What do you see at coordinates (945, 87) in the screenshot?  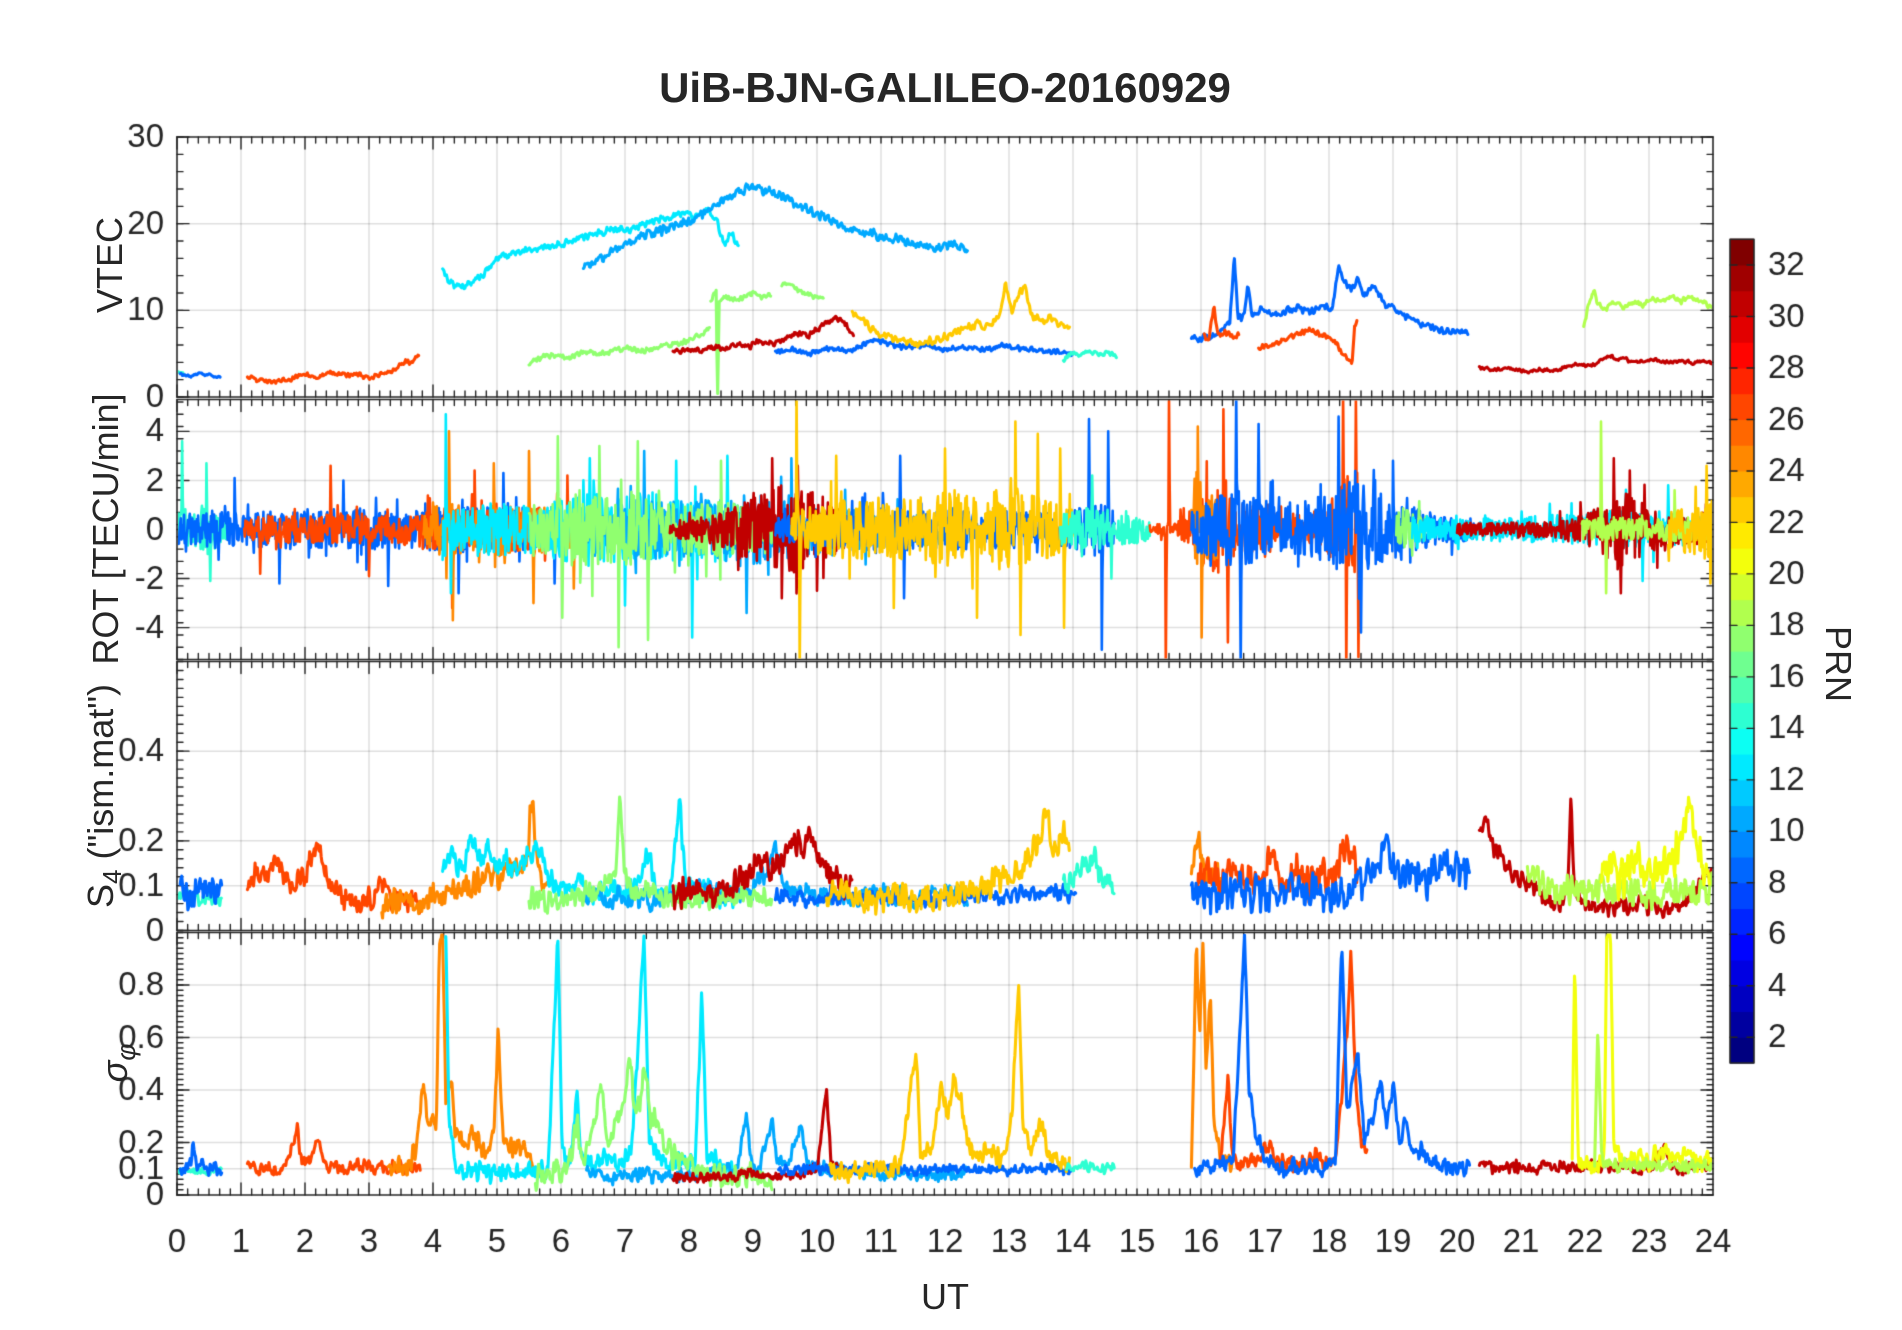 I see `chart-title: UiB-BJN-GALILEO-20160929` at bounding box center [945, 87].